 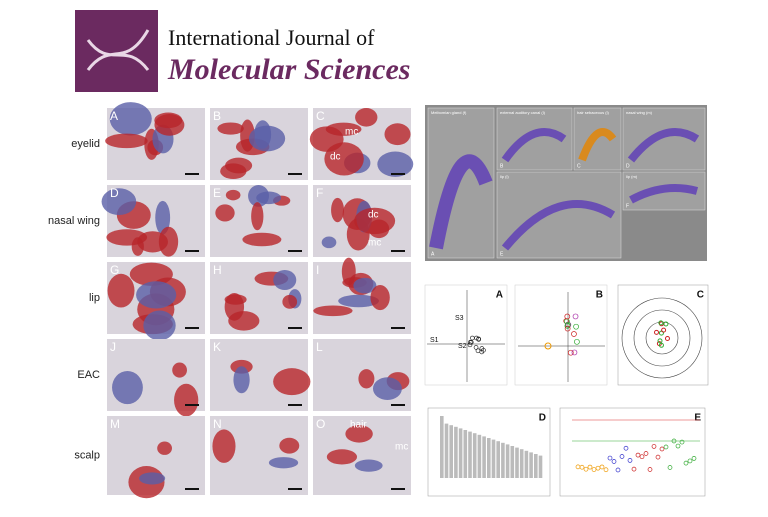 I want to click on group-label: S3, so click(x=459, y=318).